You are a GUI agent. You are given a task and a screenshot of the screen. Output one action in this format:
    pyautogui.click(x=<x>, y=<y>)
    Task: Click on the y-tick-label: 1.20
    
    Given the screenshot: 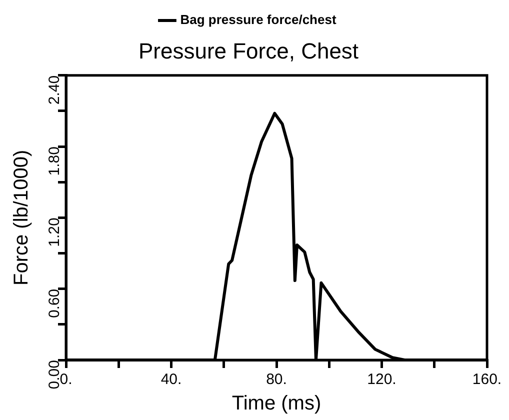 What is the action you would take?
    pyautogui.click(x=55, y=232)
    